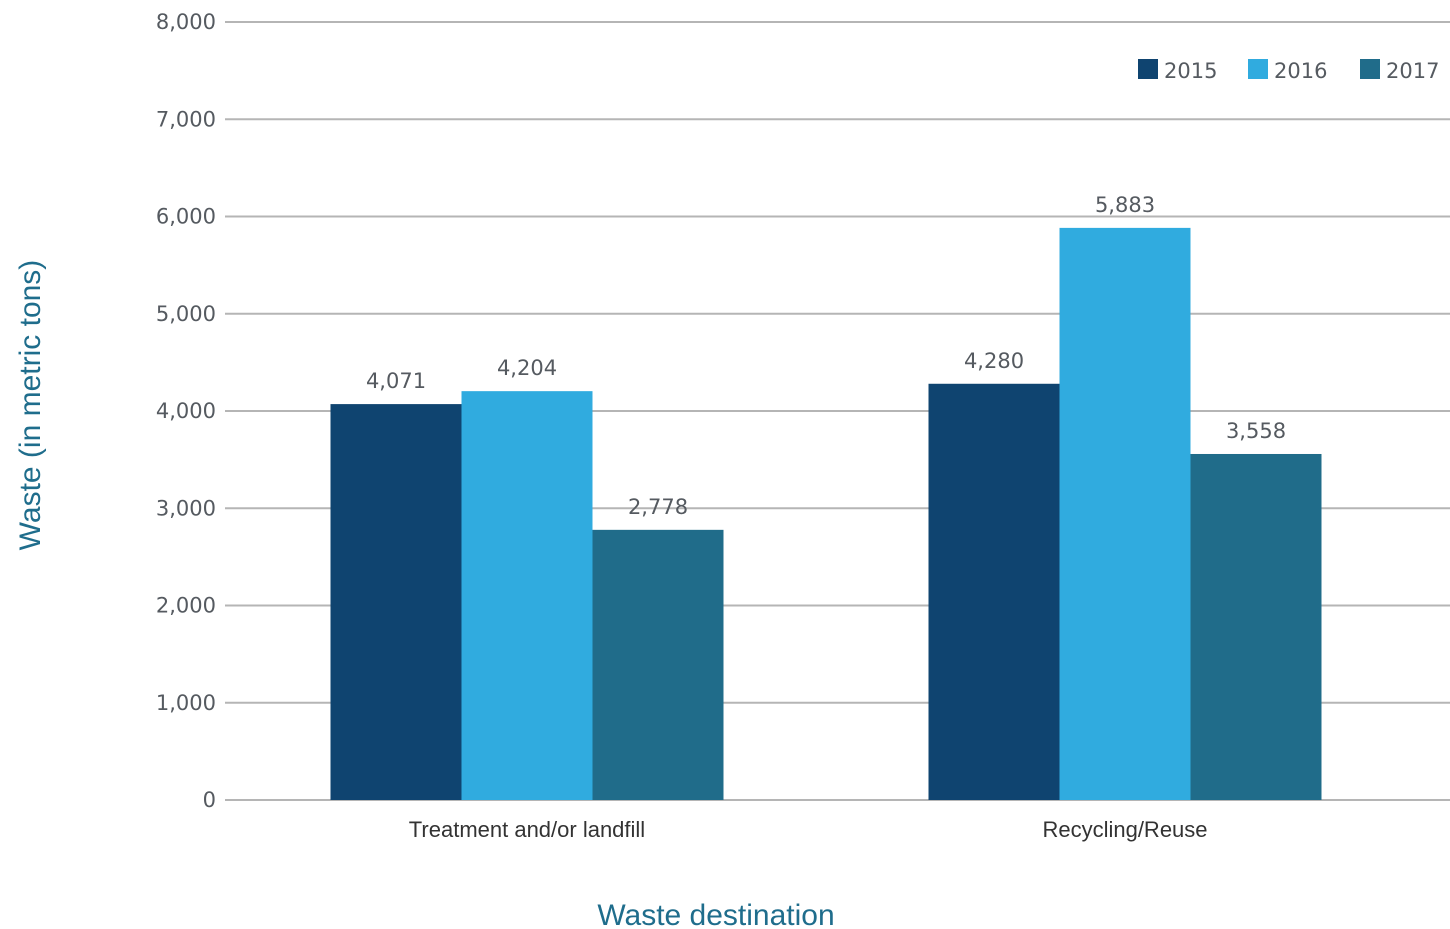 This screenshot has width=1450, height=929. Describe the element at coordinates (994, 361) in the screenshot. I see `data-label: 4,280` at that location.